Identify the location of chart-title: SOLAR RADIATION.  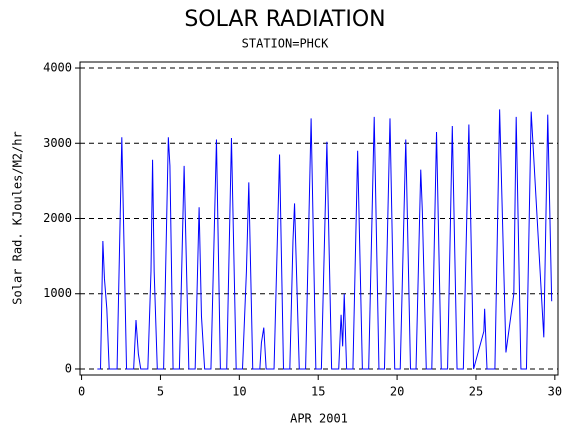
(284, 19).